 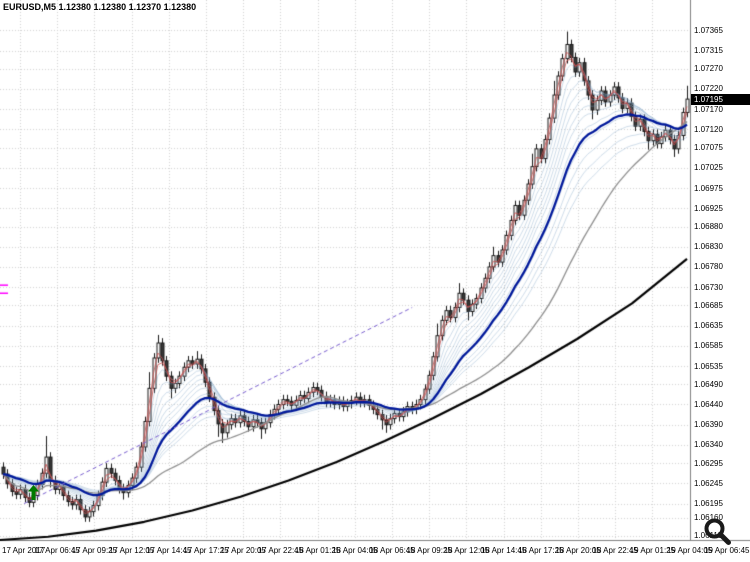 I want to click on time-tick-label: 17 Apr 17:25, so click(x=206, y=550).